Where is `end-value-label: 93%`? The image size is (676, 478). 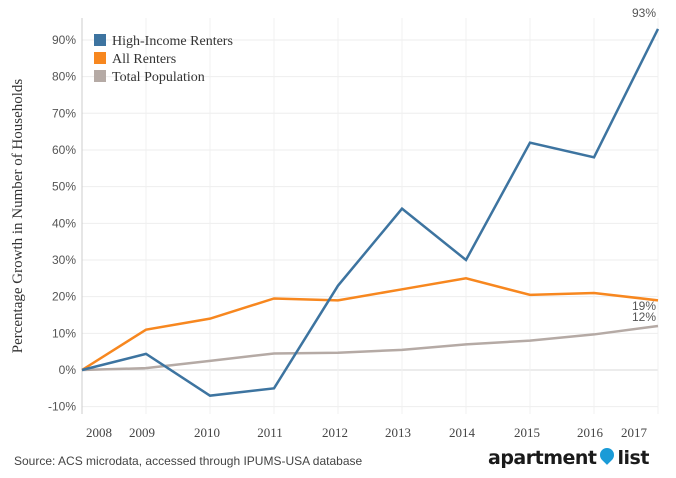 end-value-label: 93% is located at coordinates (644, 13).